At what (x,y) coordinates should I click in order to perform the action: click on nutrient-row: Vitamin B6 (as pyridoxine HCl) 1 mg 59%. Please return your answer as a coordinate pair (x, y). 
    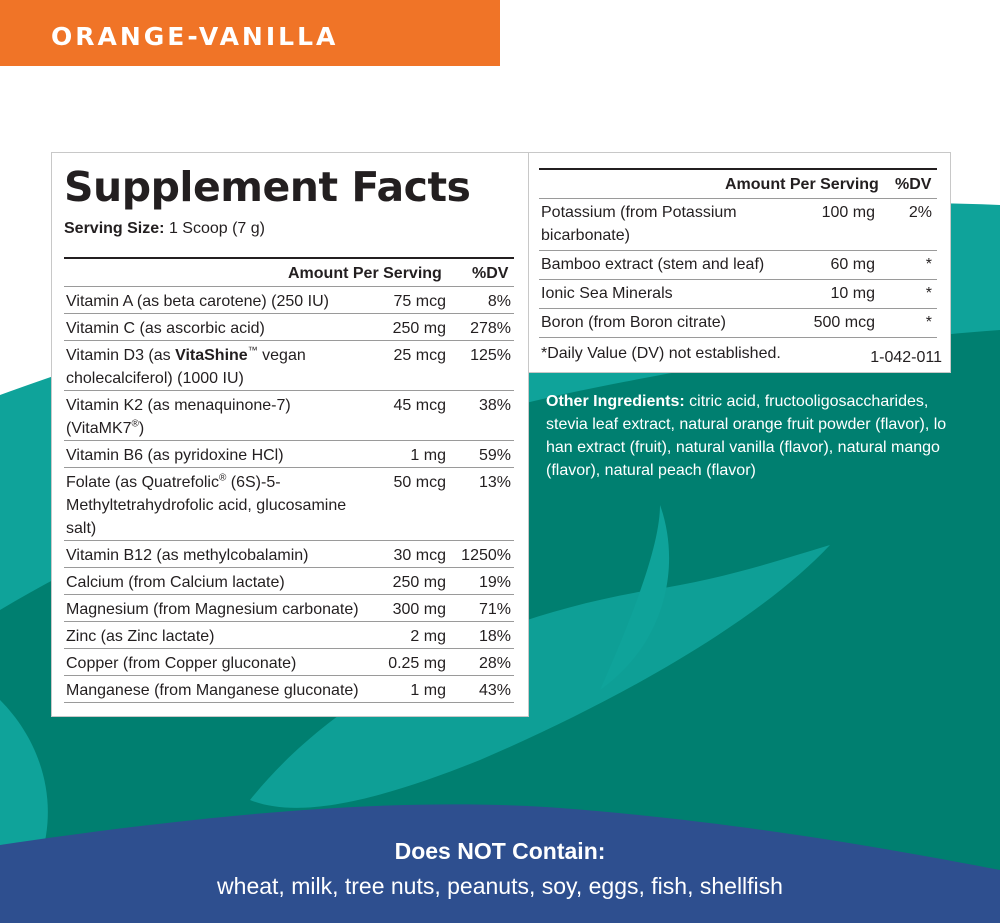
    Looking at the image, I should click on (289, 454).